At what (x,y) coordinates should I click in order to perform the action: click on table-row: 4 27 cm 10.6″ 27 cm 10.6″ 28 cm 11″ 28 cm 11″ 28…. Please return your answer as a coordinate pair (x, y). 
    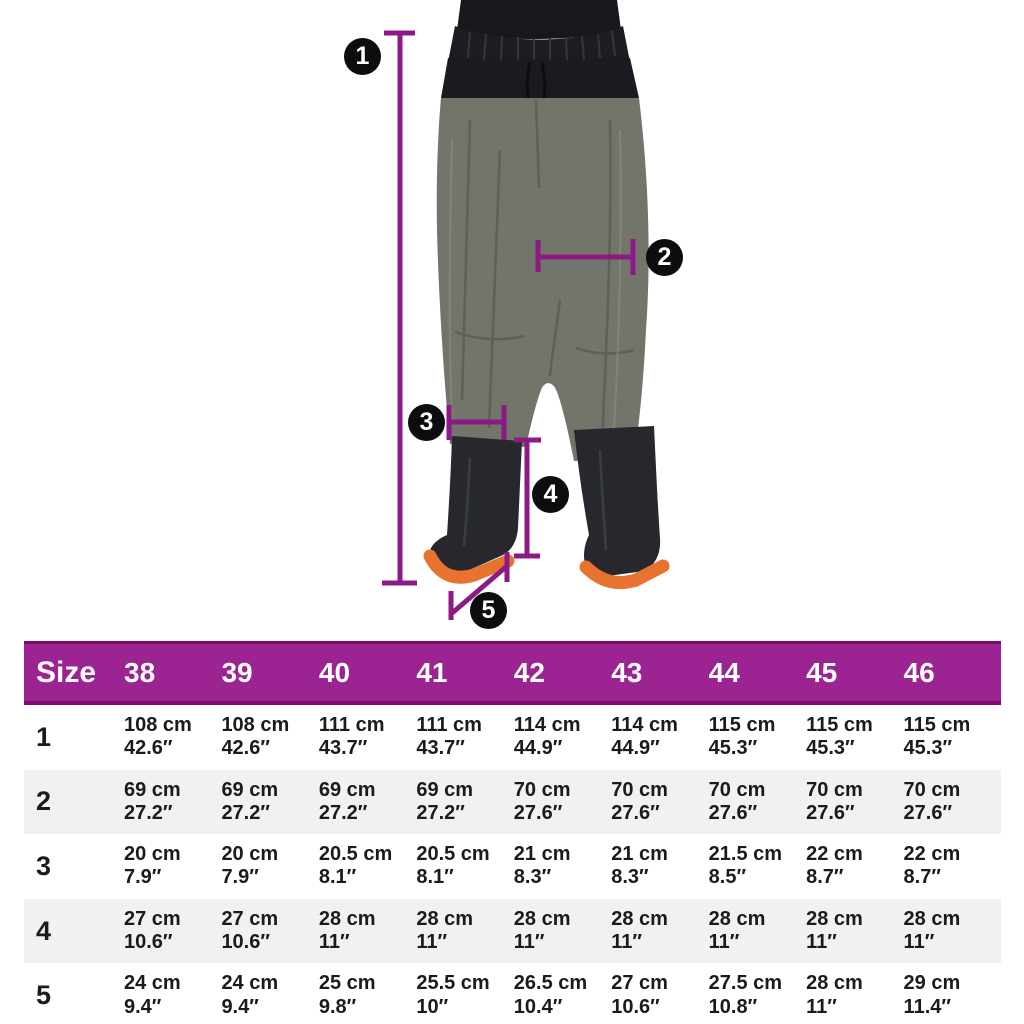
    Looking at the image, I should click on (512, 931).